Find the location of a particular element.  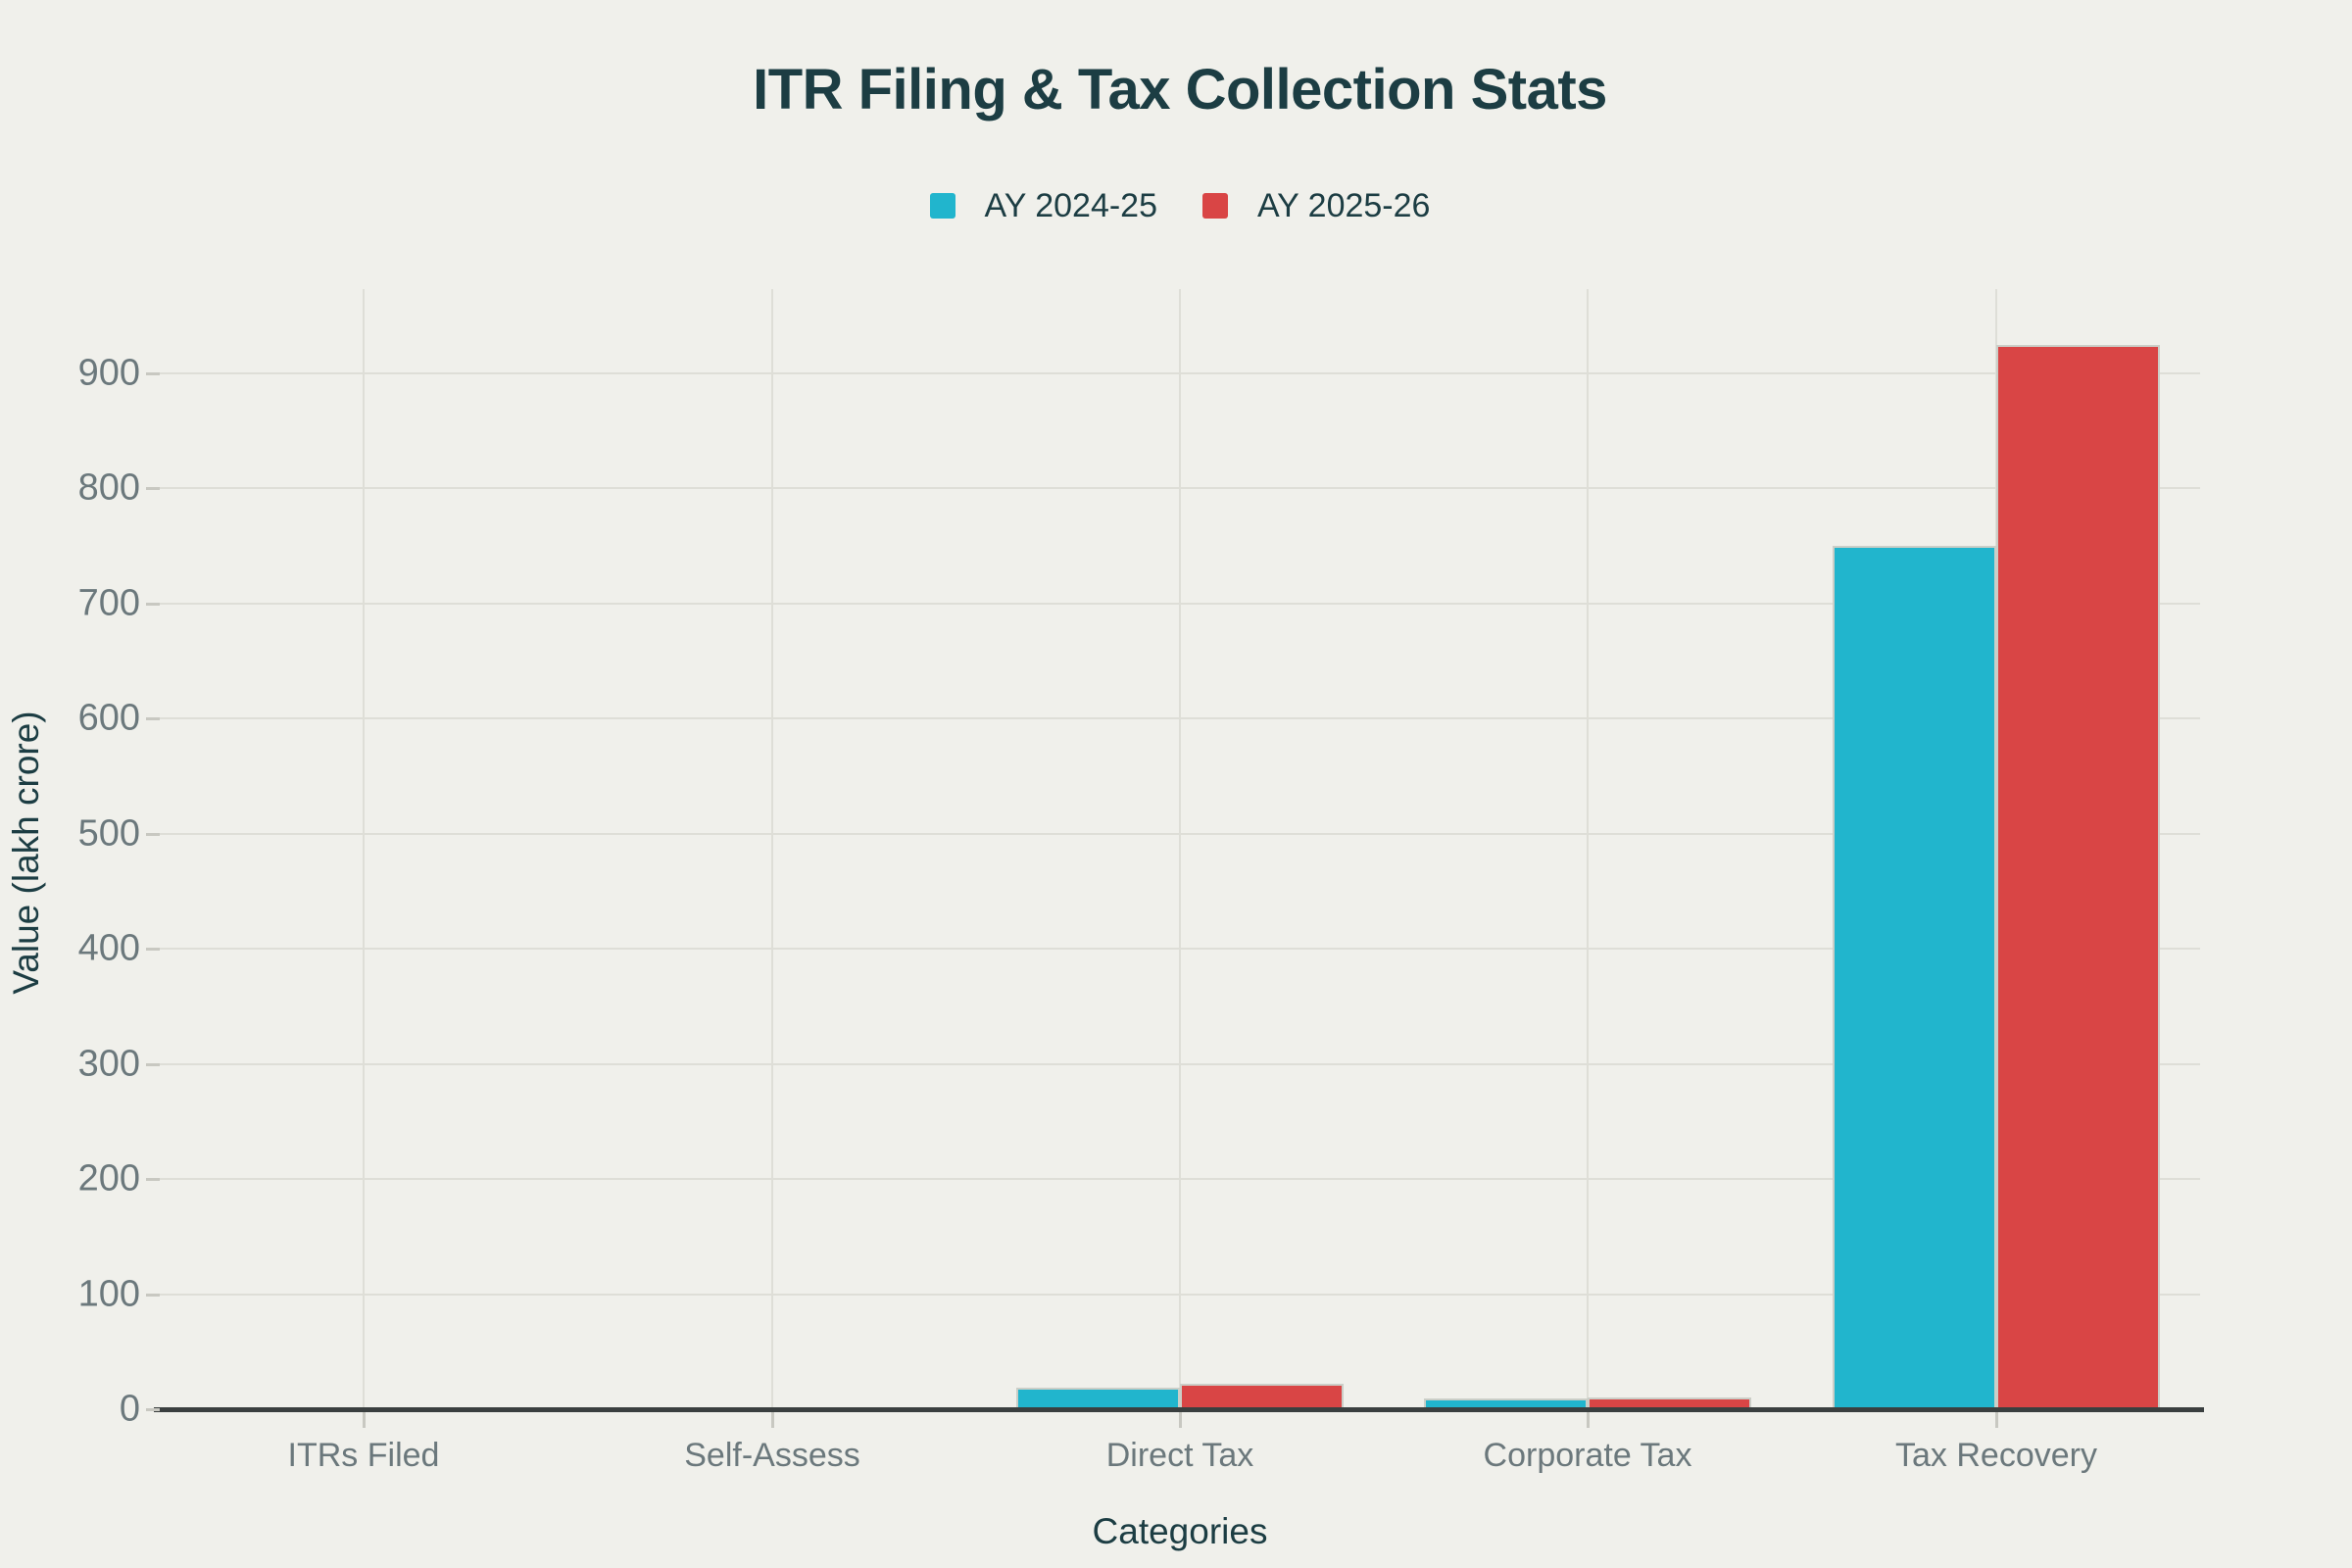

y-tick-label: 400 is located at coordinates (108, 948).